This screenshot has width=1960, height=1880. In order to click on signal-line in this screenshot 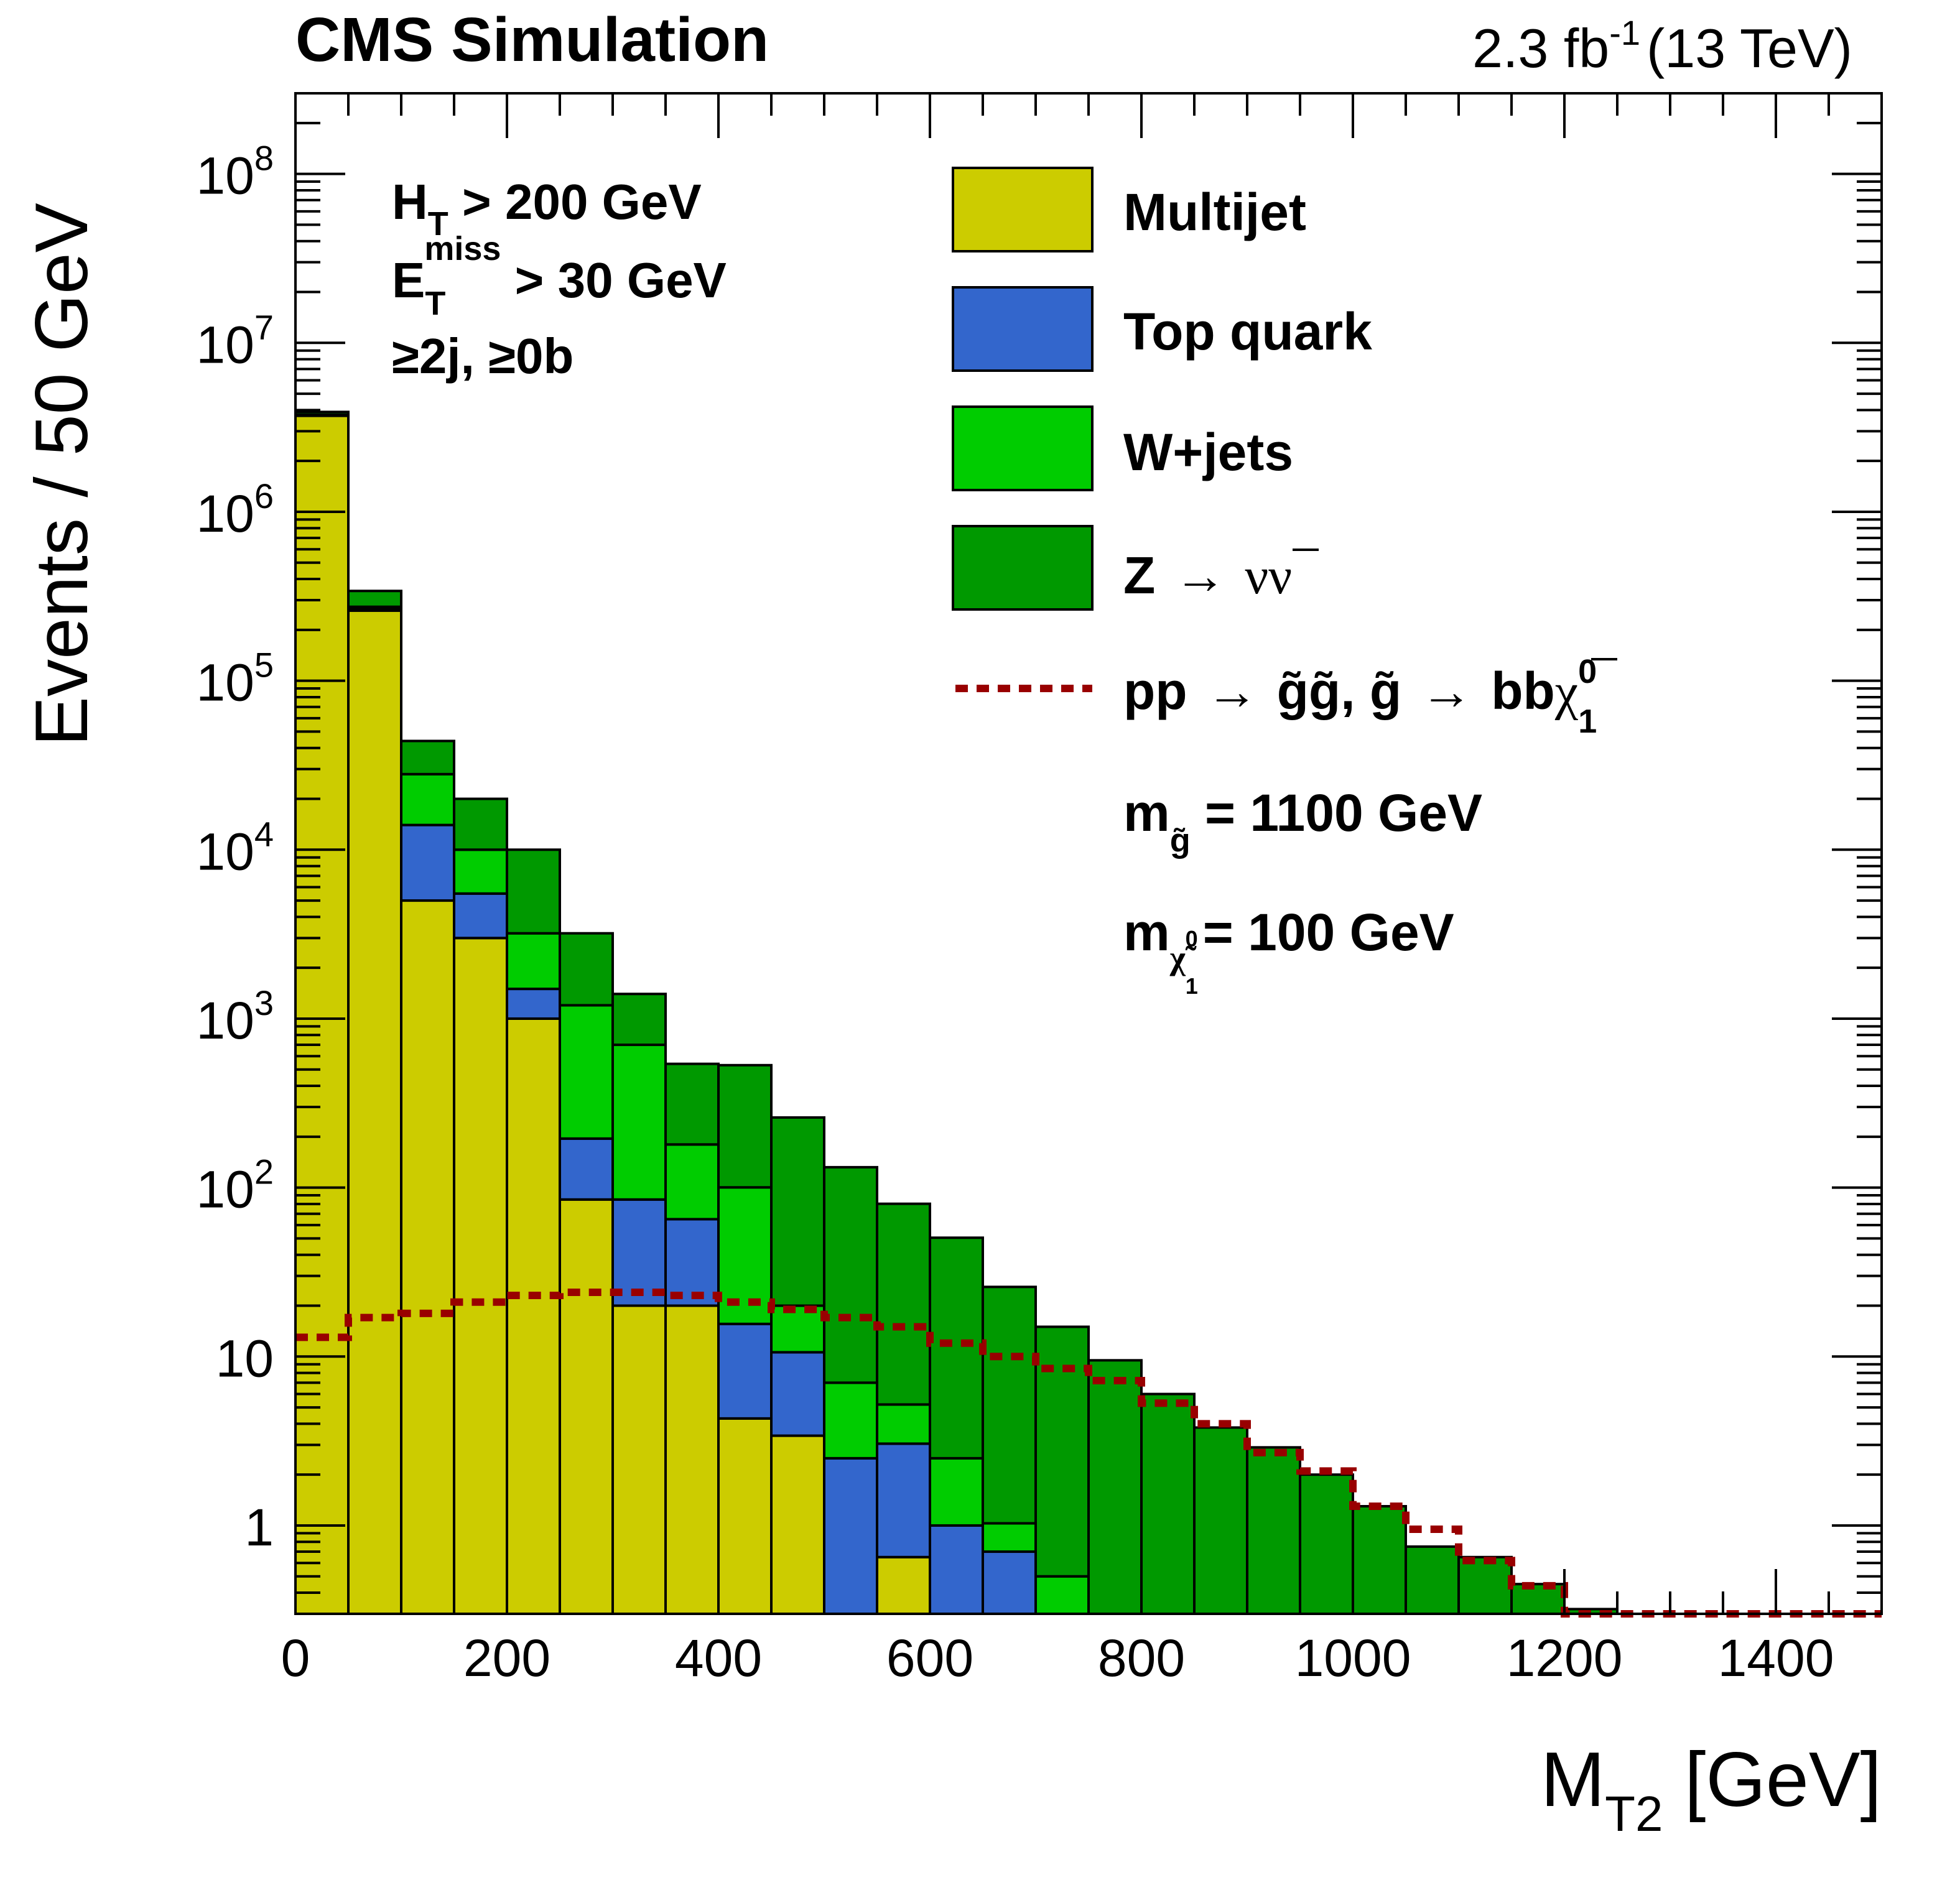, I will do `click(1088, 1453)`.